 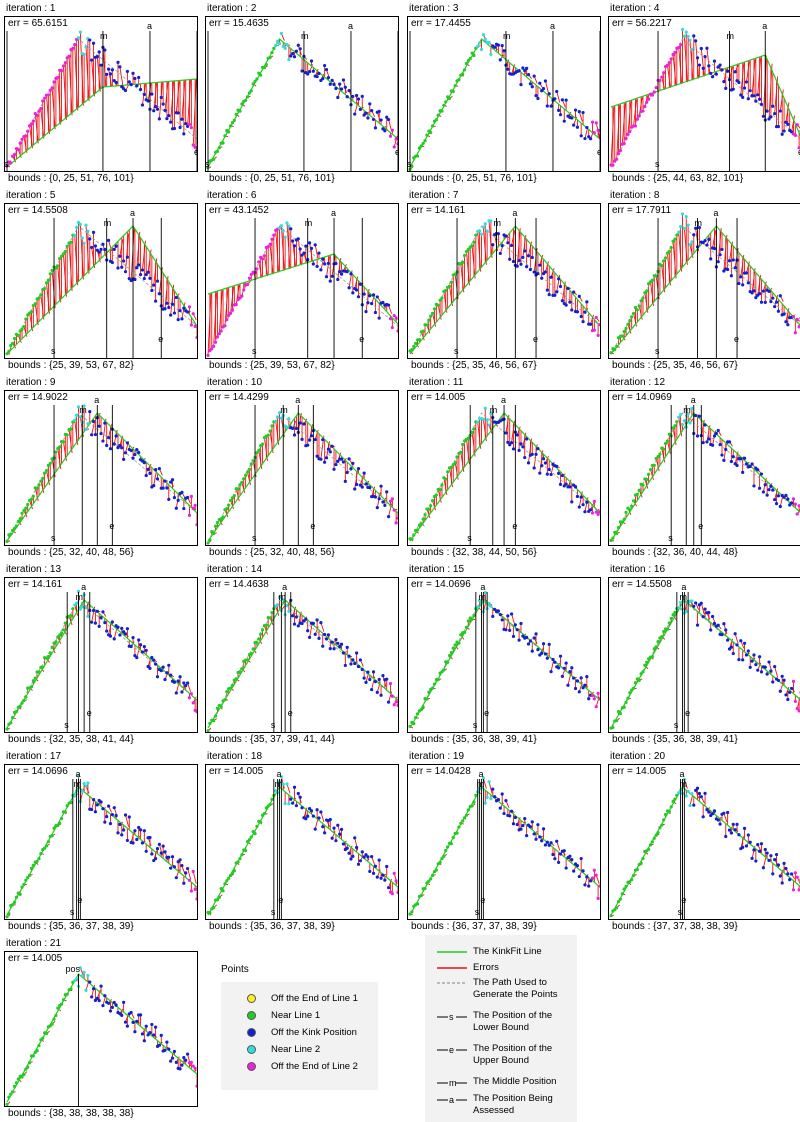 I want to click on kinkfit-line, so click(x=302, y=851).